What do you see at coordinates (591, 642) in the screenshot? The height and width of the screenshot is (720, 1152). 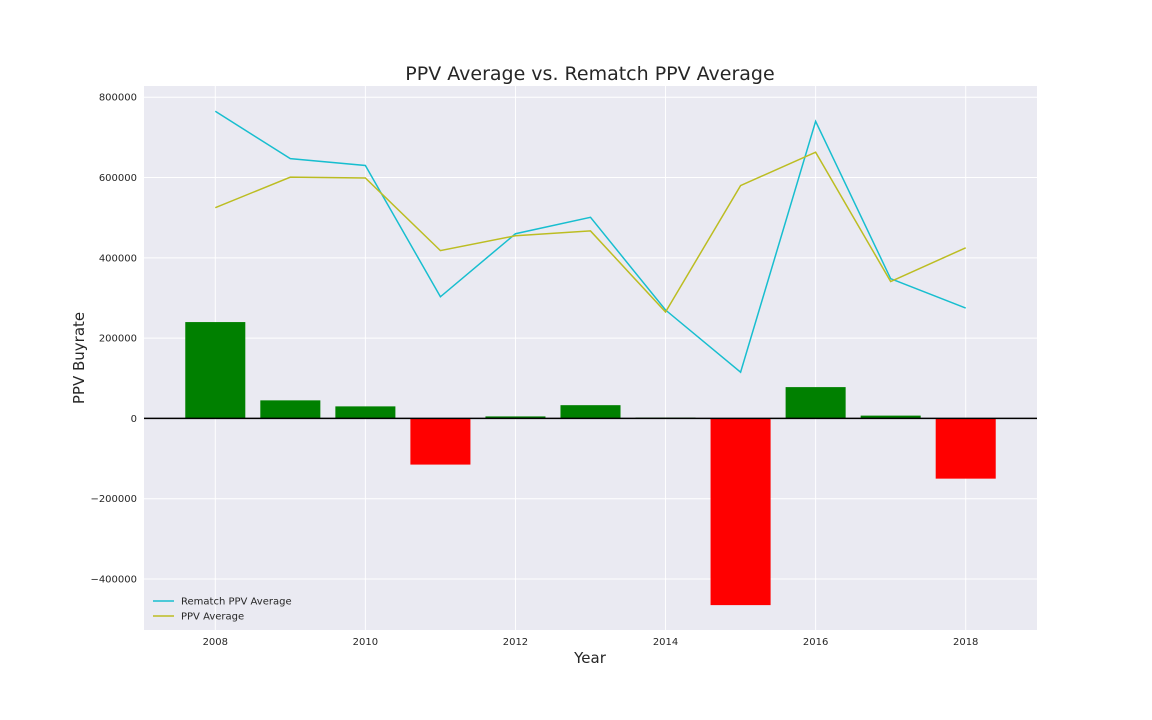 I see `x-tick-labels: 2008 2010 2012 2014 2016 2018` at bounding box center [591, 642].